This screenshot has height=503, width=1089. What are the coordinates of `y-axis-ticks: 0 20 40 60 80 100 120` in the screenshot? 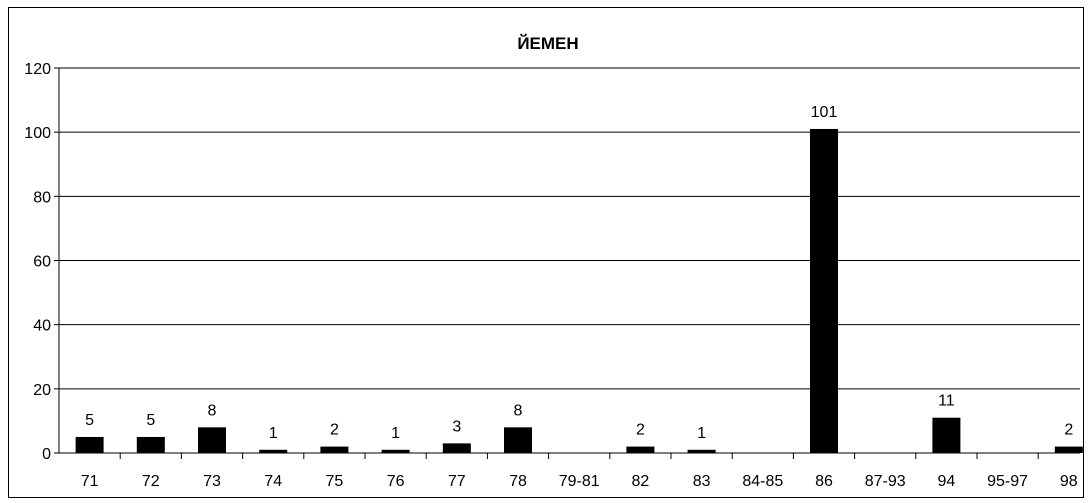 It's located at (41, 262).